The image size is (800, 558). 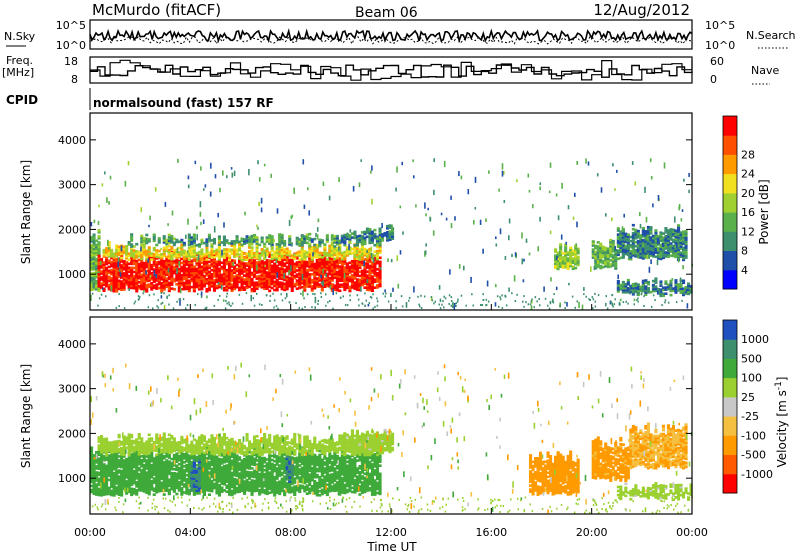 What do you see at coordinates (74, 79) in the screenshot?
I see `freq-tick-low: 8` at bounding box center [74, 79].